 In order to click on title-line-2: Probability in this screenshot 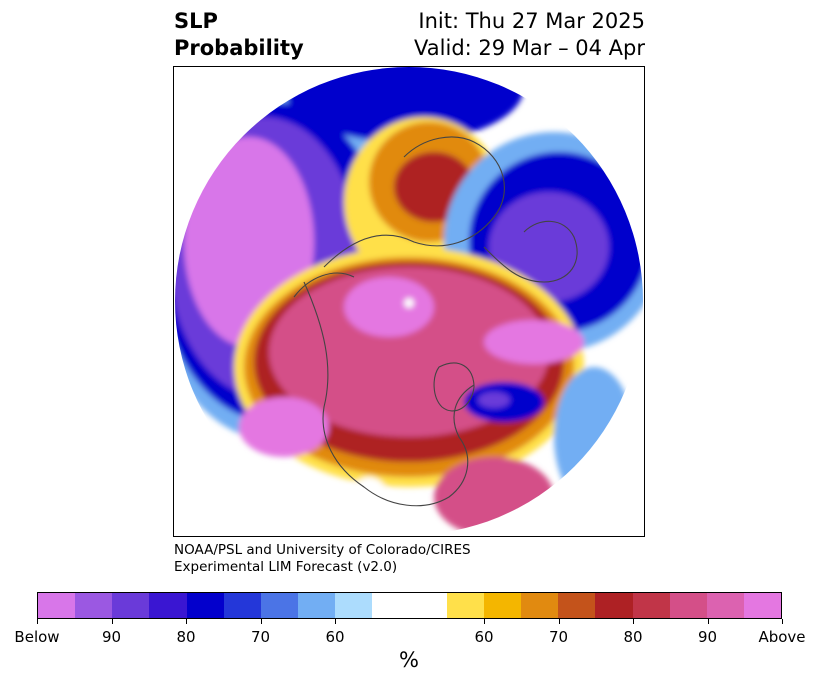, I will do `click(239, 48)`.